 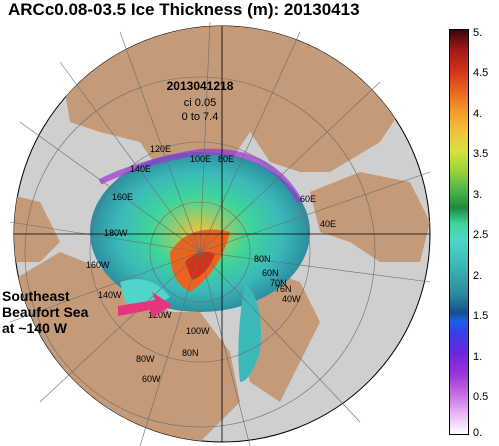 What do you see at coordinates (478, 276) in the screenshot?
I see `colorbar-tick: 2.` at bounding box center [478, 276].